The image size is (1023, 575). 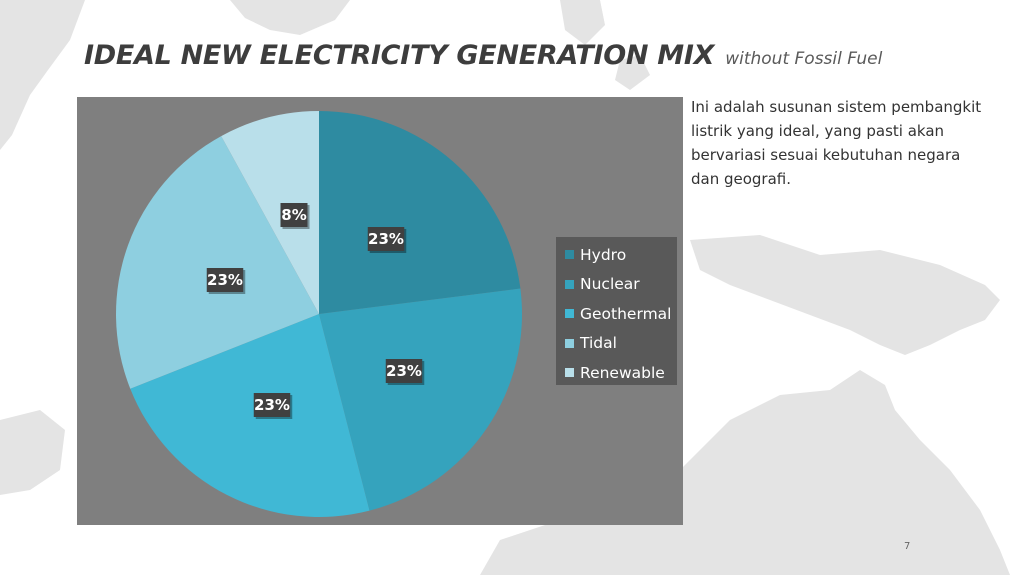 I want to click on title-subtitle-text: without Fossil Fuel, so click(x=804, y=59).